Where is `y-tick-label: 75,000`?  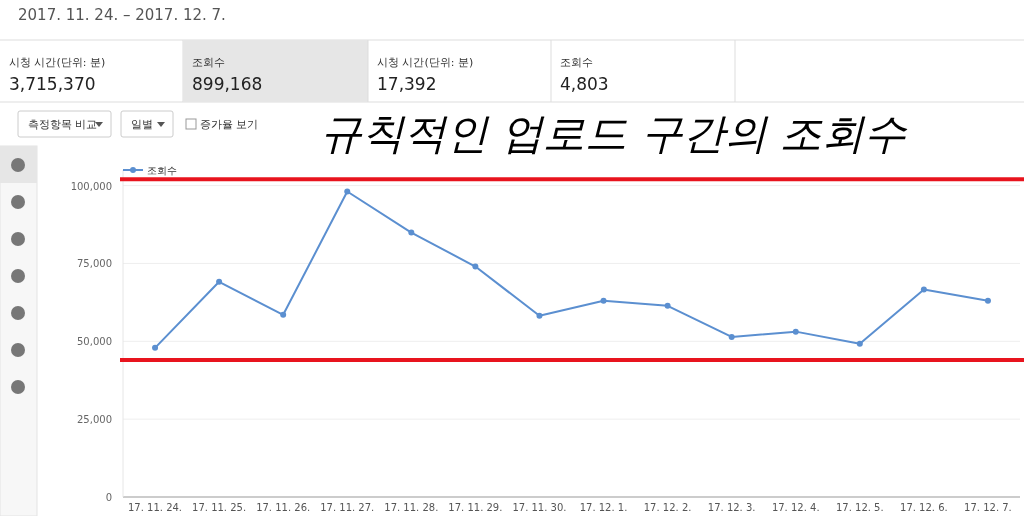 y-tick-label: 75,000 is located at coordinates (94, 264).